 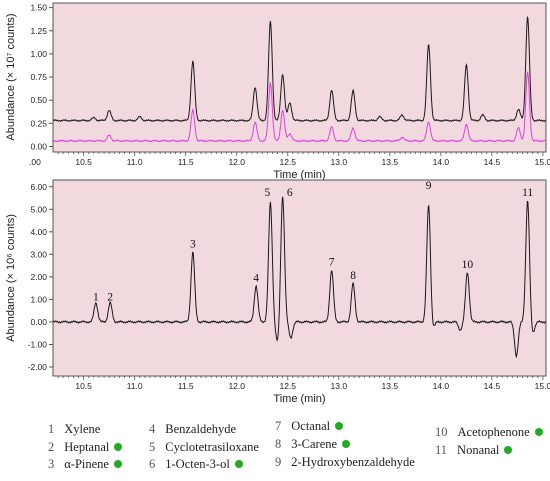 I want to click on legend-label: 3-Carene, so click(x=314, y=444).